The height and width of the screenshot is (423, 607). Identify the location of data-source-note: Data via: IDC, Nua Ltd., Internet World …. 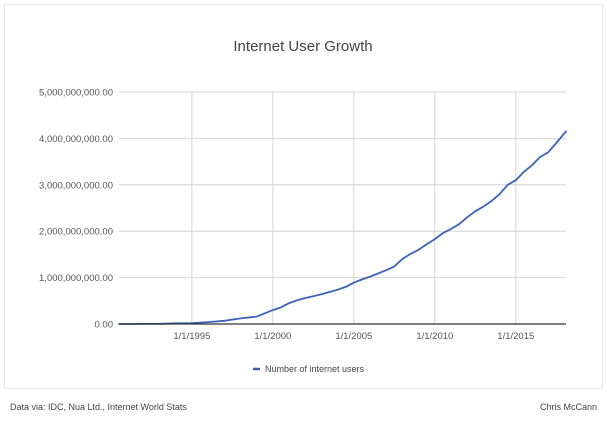
(98, 407).